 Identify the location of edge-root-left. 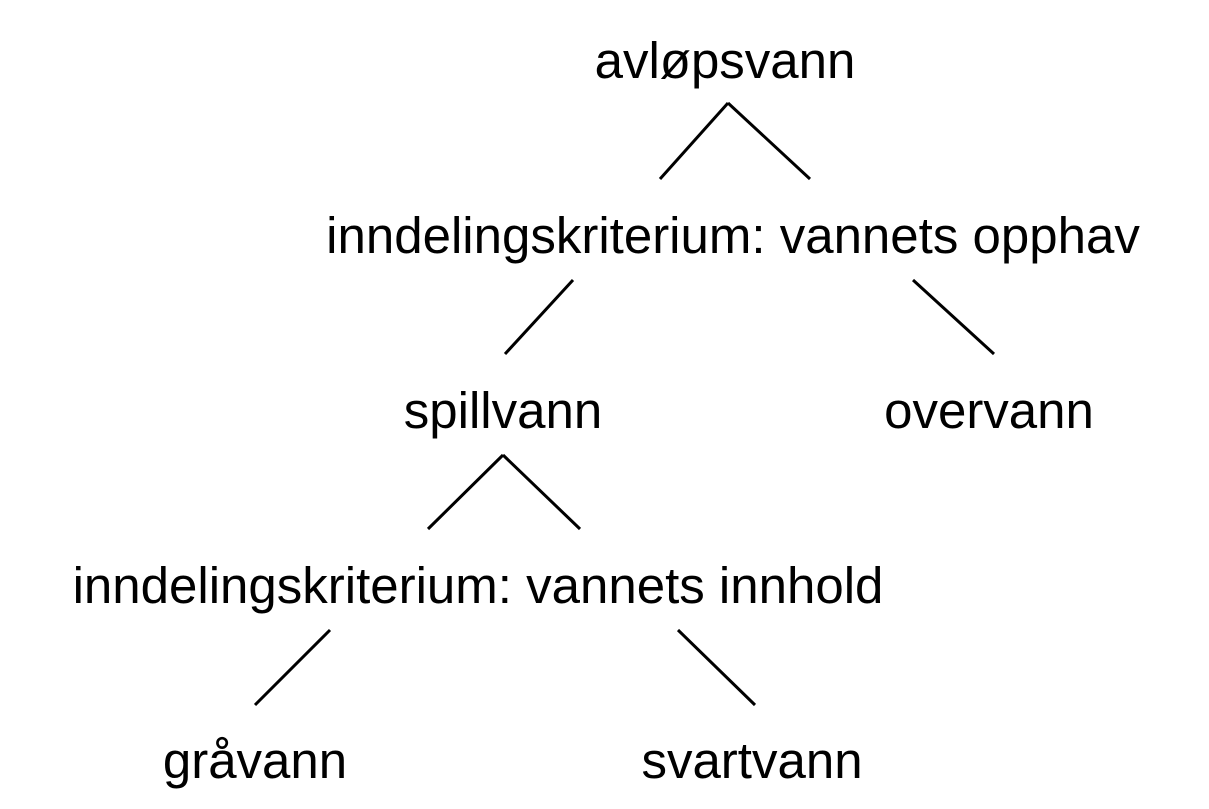
(694, 141).